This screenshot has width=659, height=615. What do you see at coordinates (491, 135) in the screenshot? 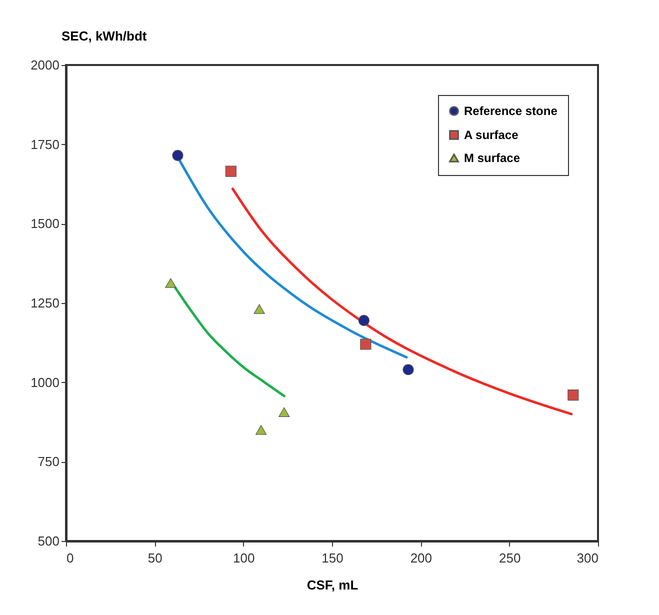
I see `legend-label: A surface` at bounding box center [491, 135].